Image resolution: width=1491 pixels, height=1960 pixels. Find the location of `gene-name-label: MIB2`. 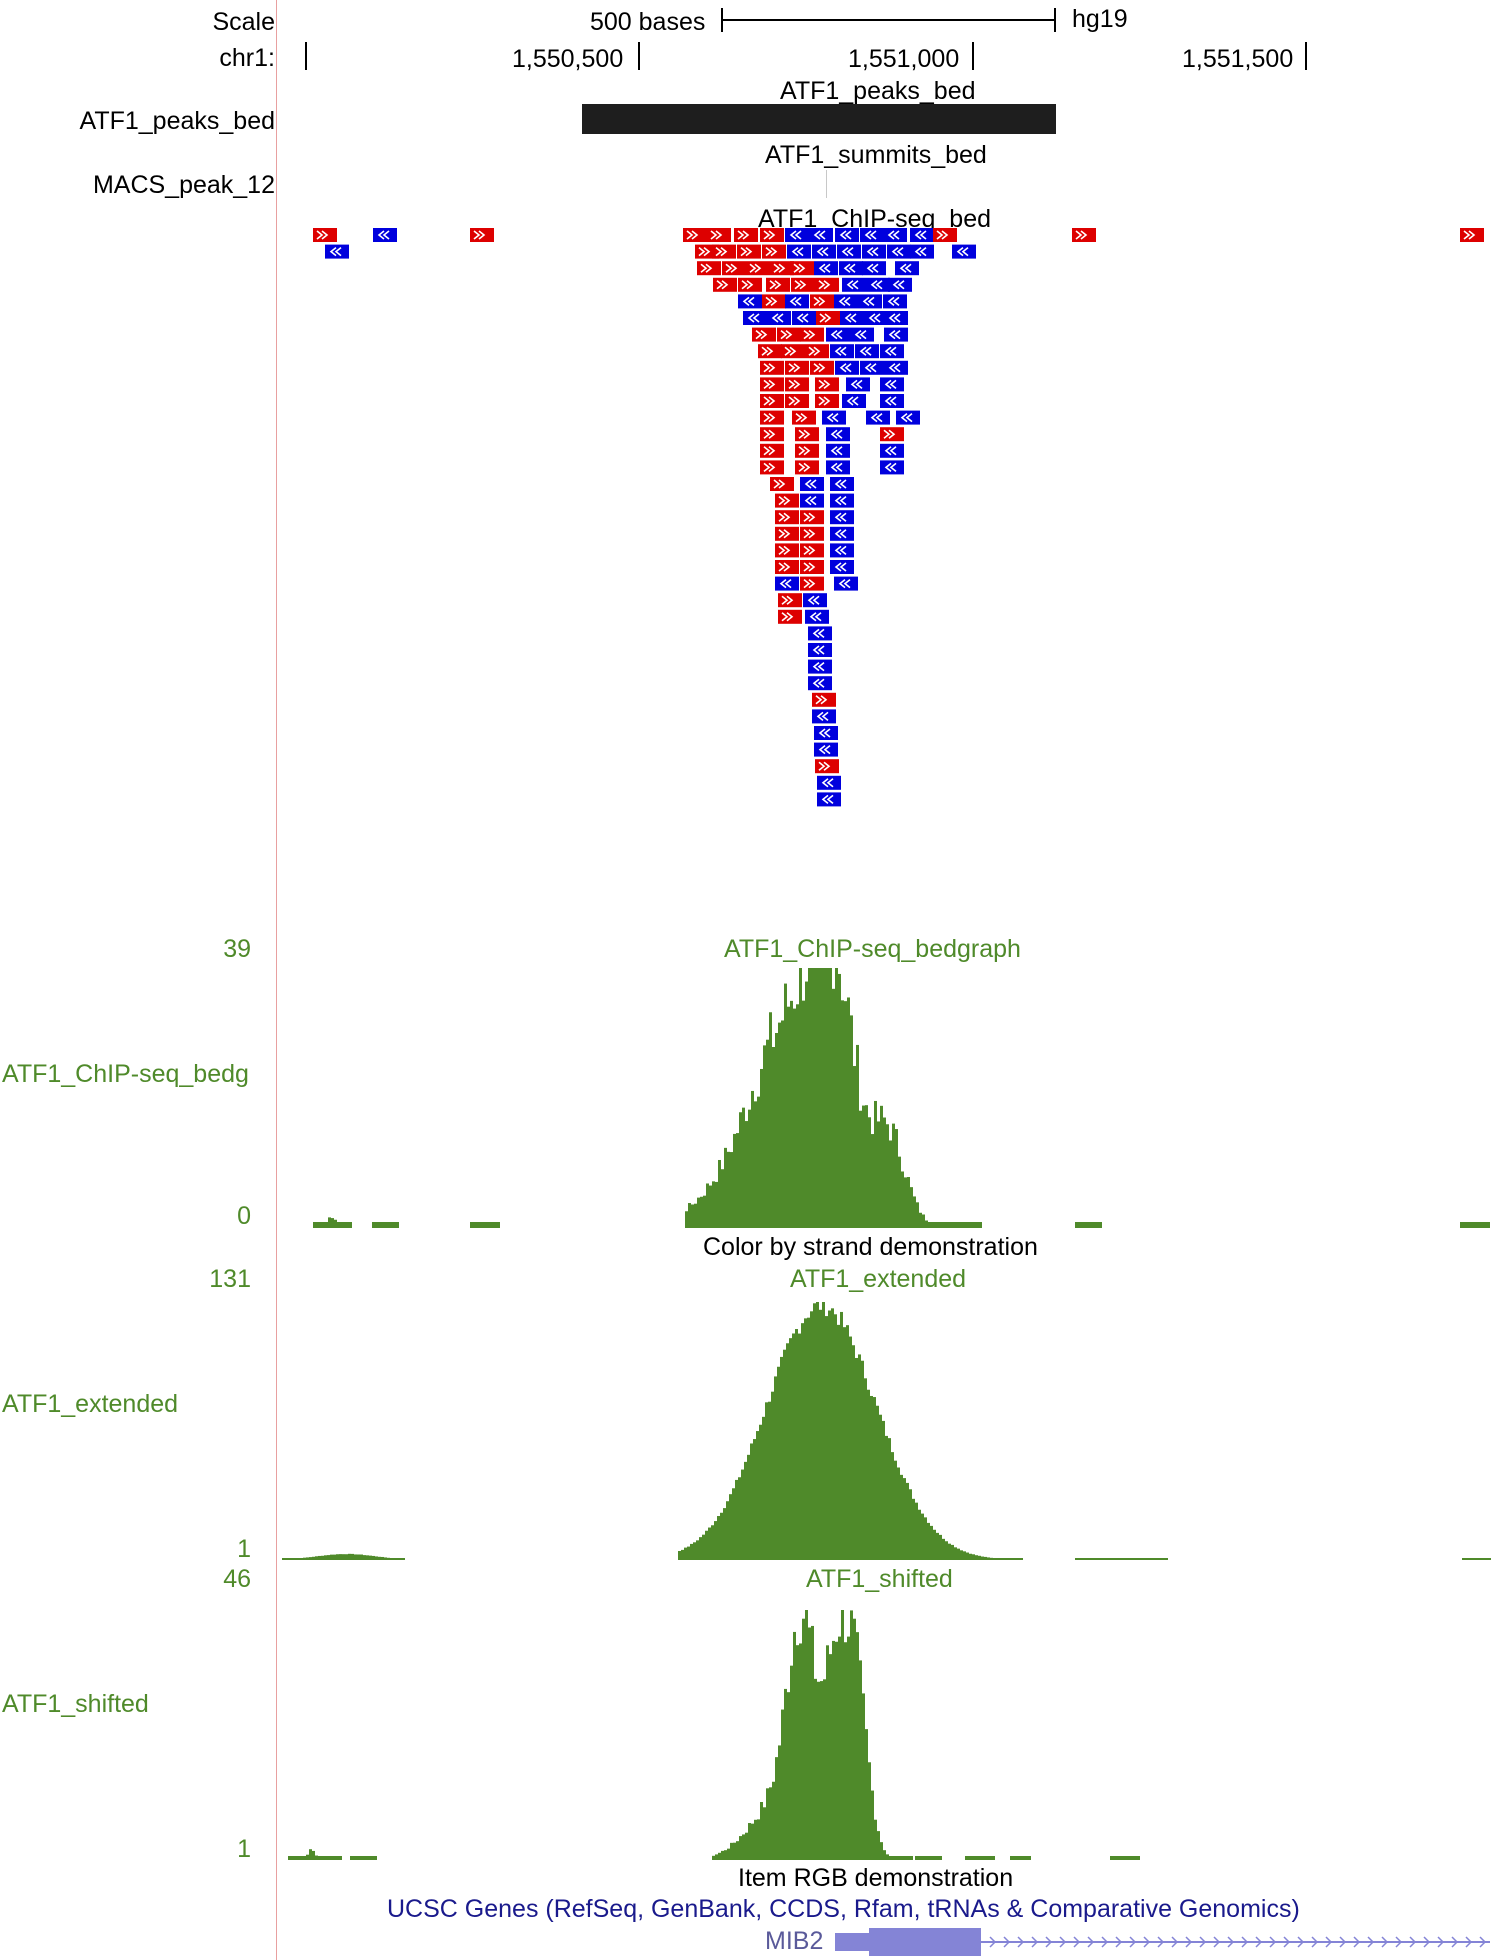

gene-name-label: MIB2 is located at coordinates (794, 1941).